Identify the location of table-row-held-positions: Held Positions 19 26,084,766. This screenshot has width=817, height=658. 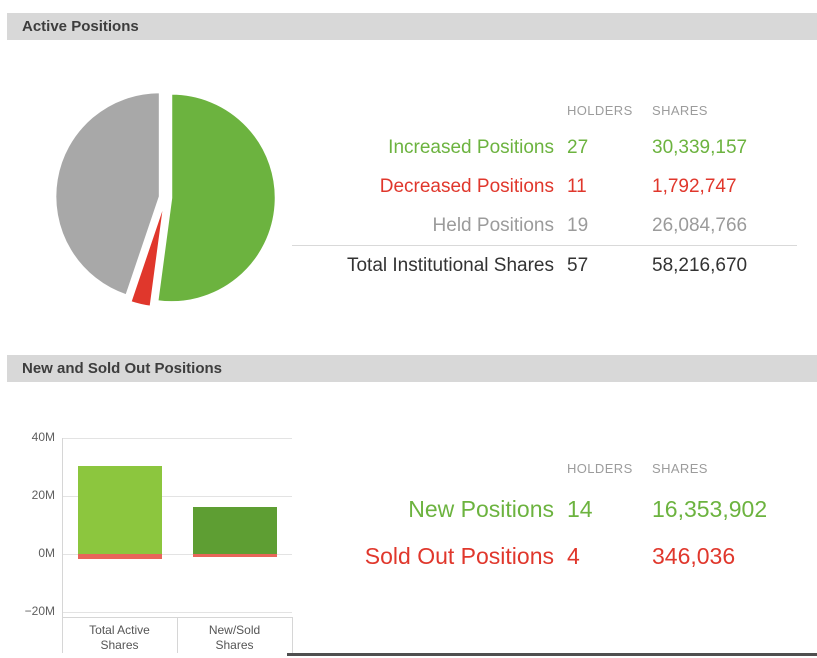
(544, 225).